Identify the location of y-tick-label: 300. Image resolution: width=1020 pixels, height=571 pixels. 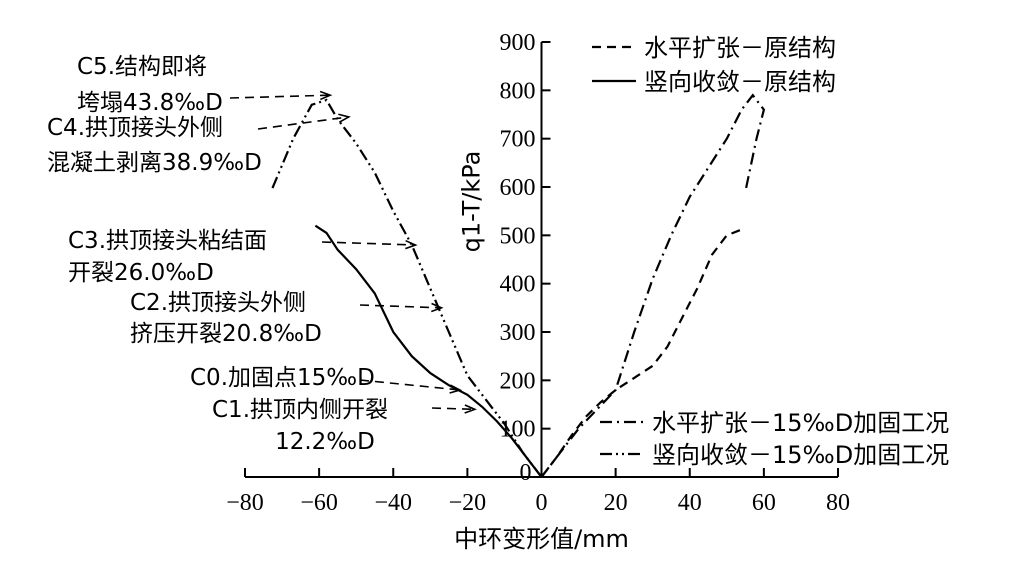
(518, 333).